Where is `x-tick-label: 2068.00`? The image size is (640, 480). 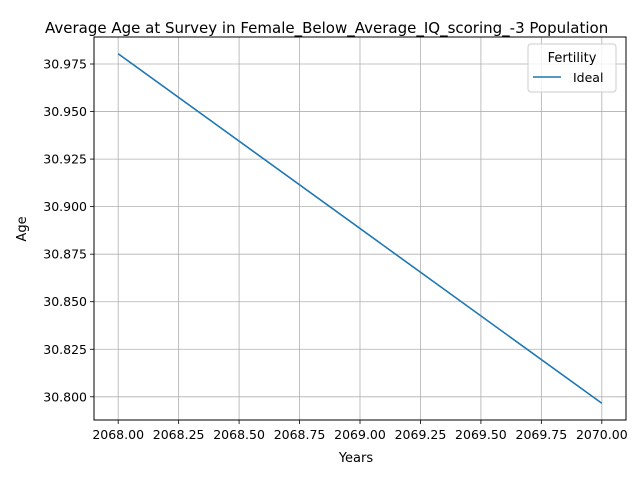
x-tick-label: 2068.00 is located at coordinates (118, 434).